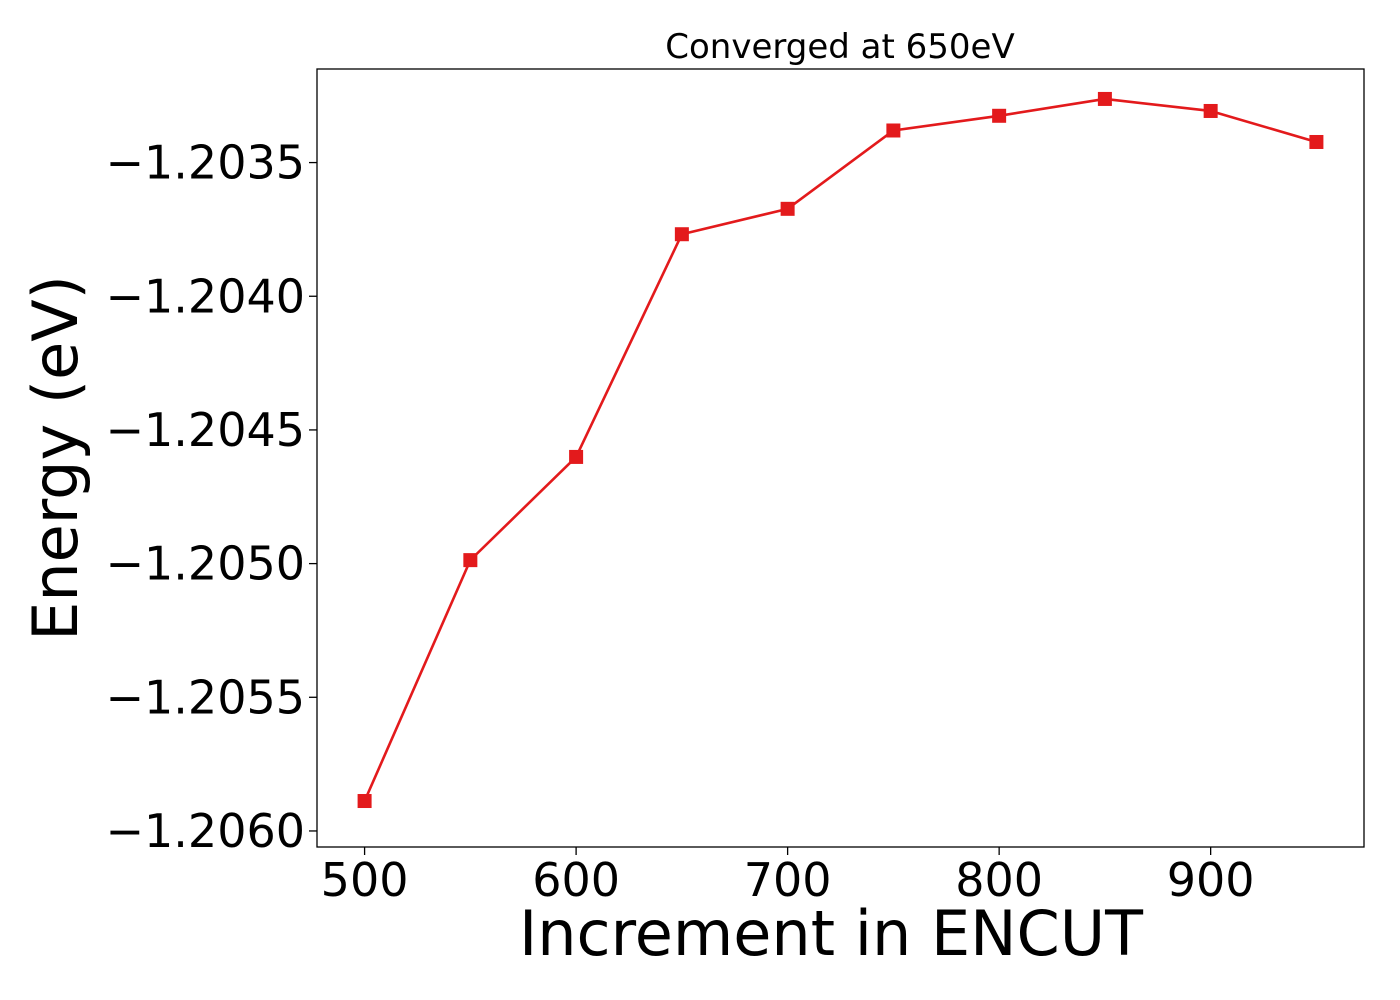  What do you see at coordinates (206, 296) in the screenshot?
I see `y-tick-label: −1.2040` at bounding box center [206, 296].